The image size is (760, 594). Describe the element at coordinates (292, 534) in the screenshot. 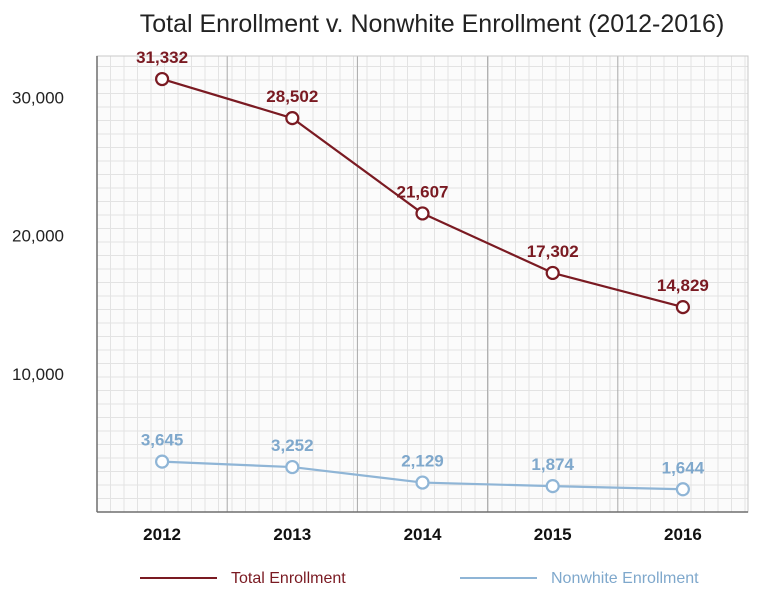

I see `x-tick-label: 2013` at that location.